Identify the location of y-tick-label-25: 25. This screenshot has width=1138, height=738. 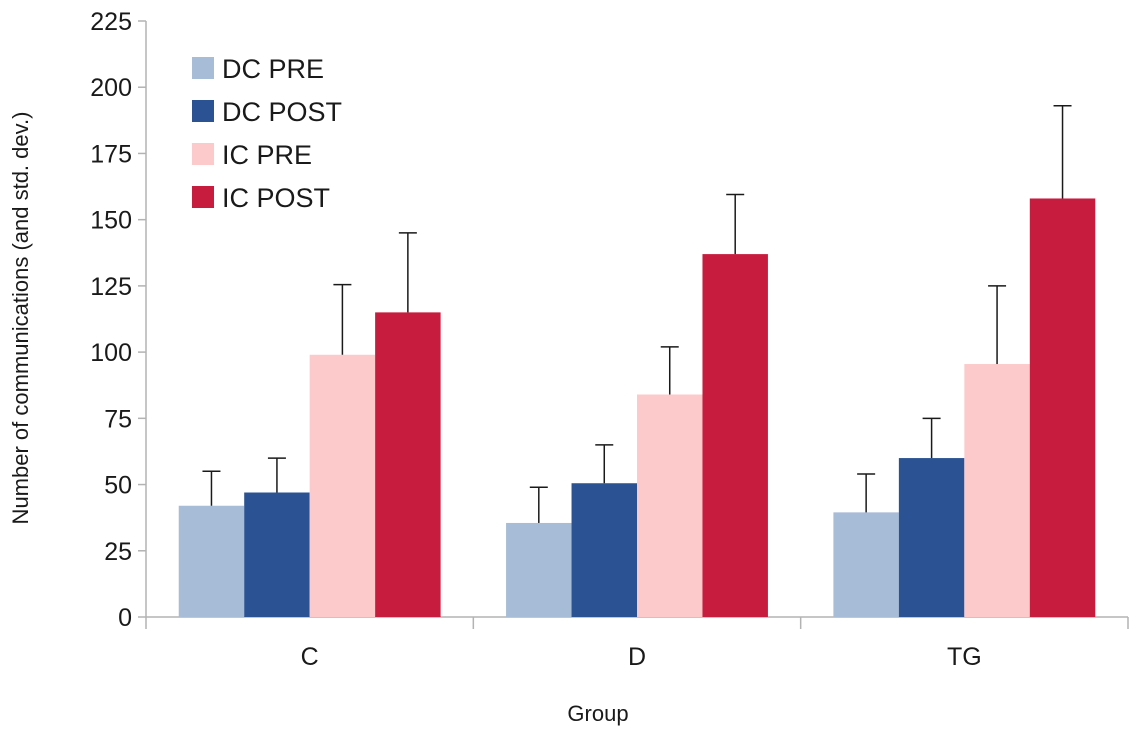
(118, 552).